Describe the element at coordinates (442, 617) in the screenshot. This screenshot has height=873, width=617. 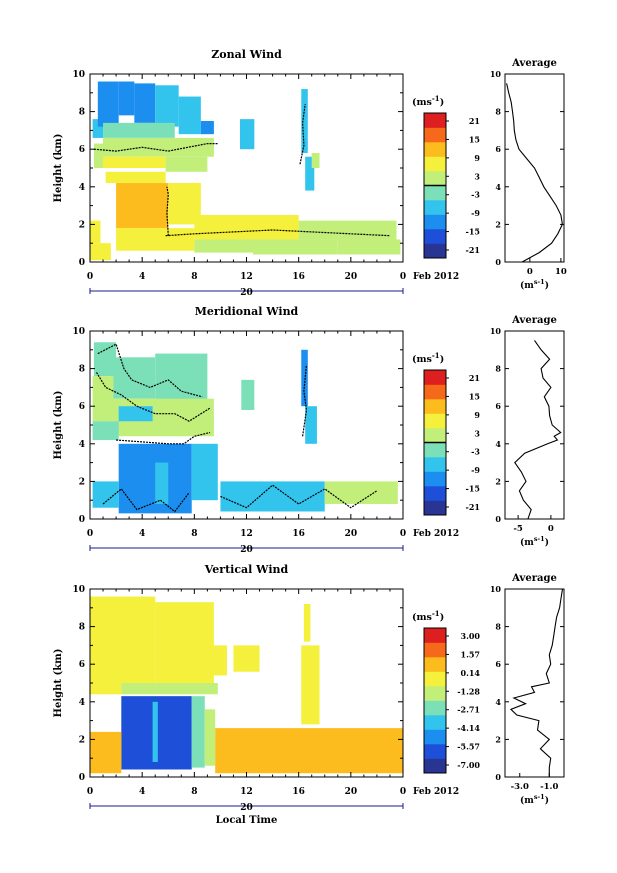
I see `unit-close: )` at that location.